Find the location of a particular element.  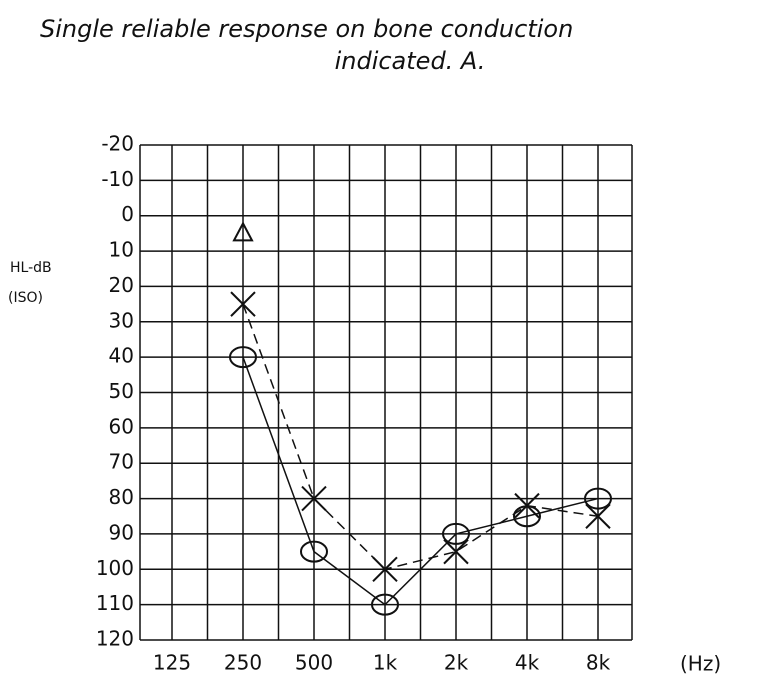

y-tick-label: 80 is located at coordinates (121, 497).